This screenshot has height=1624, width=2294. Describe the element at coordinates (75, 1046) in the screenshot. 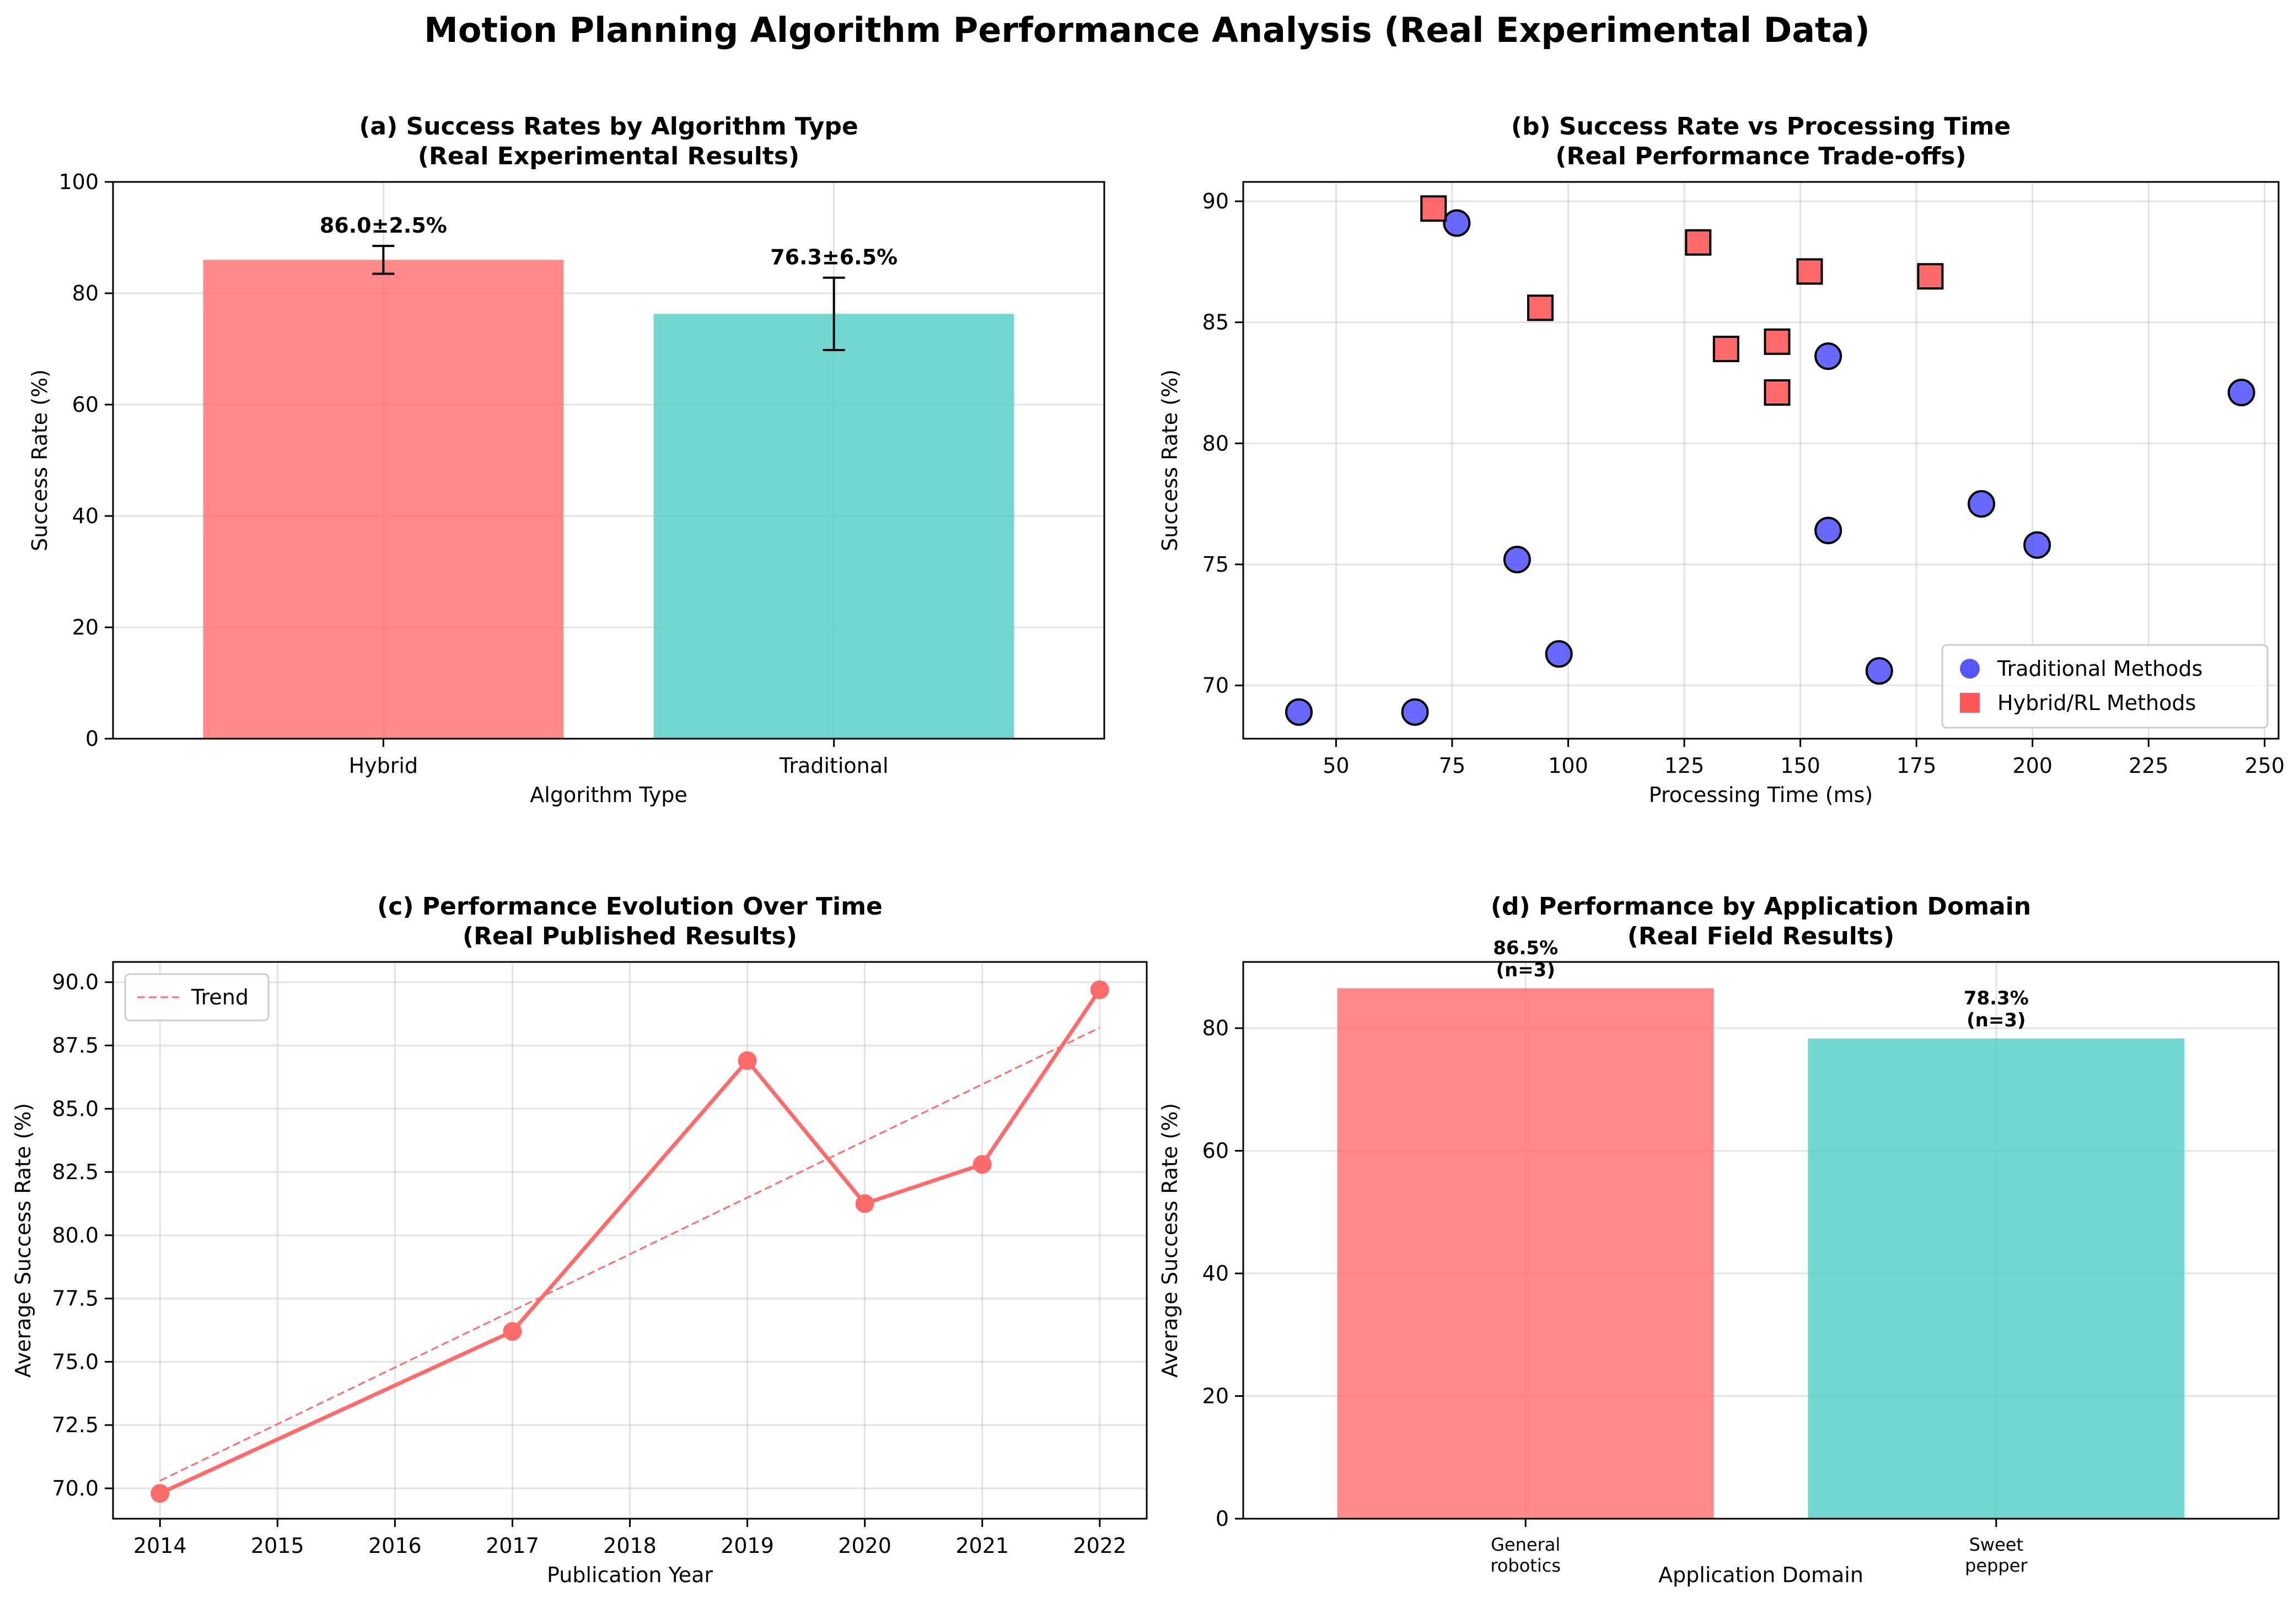

I see `y-tick-label: 87.5` at that location.